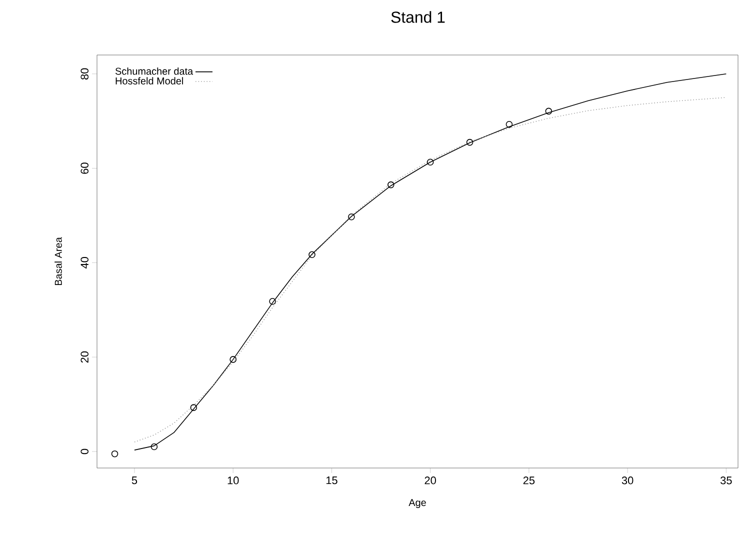  I want to click on x-tick-label: 30, so click(628, 480).